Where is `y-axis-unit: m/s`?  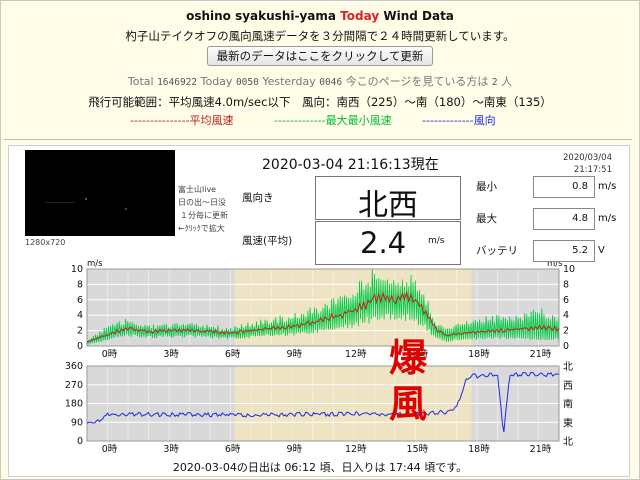 y-axis-unit: m/s is located at coordinates (95, 264).